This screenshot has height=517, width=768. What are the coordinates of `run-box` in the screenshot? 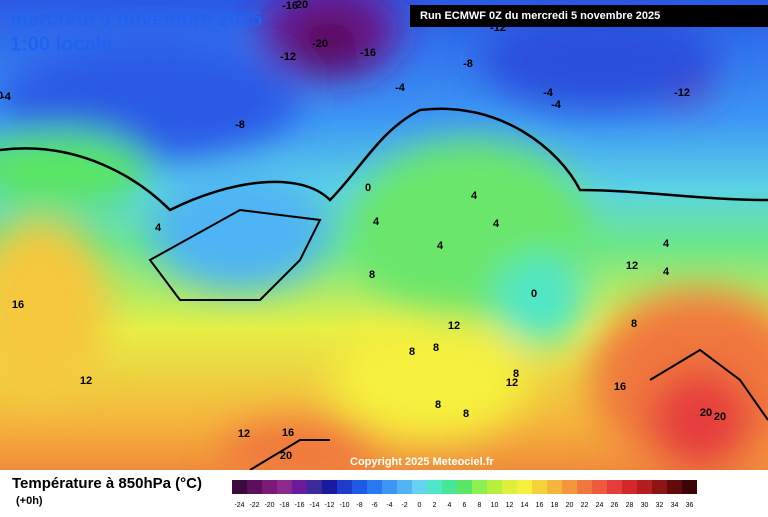 It's located at (589, 16).